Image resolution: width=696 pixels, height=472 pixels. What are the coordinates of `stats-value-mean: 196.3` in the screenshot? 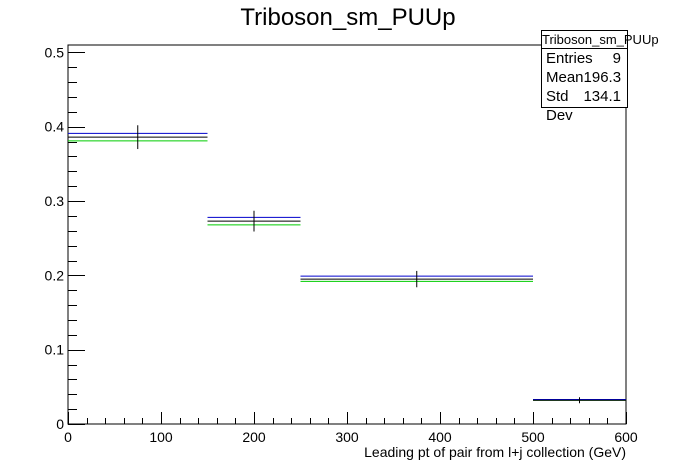 It's located at (602, 77).